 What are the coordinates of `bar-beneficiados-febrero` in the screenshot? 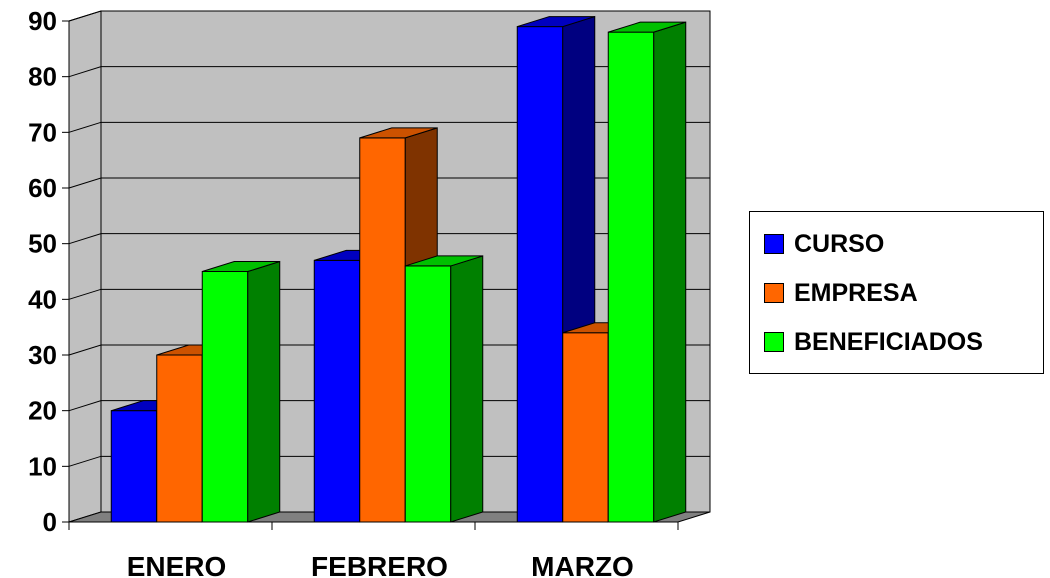 It's located at (444, 389).